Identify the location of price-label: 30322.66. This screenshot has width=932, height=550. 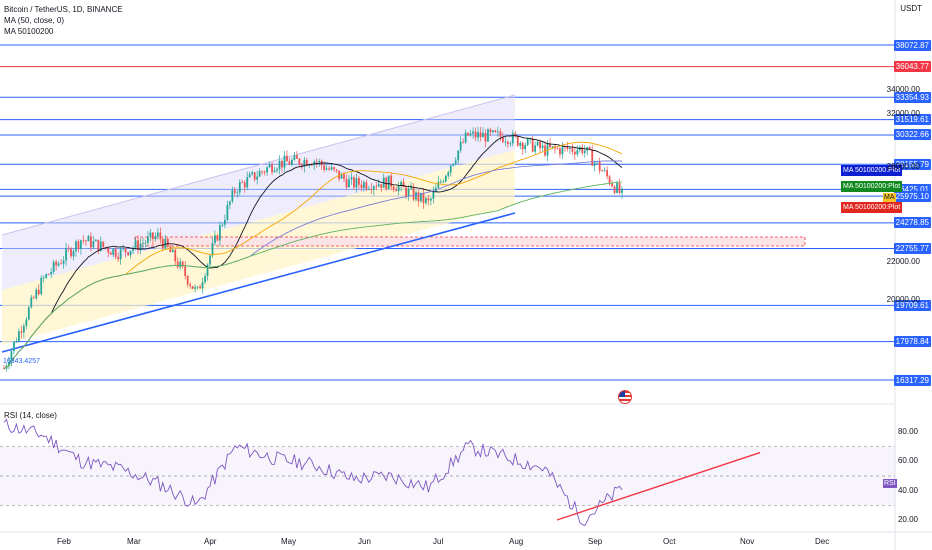
(912, 135).